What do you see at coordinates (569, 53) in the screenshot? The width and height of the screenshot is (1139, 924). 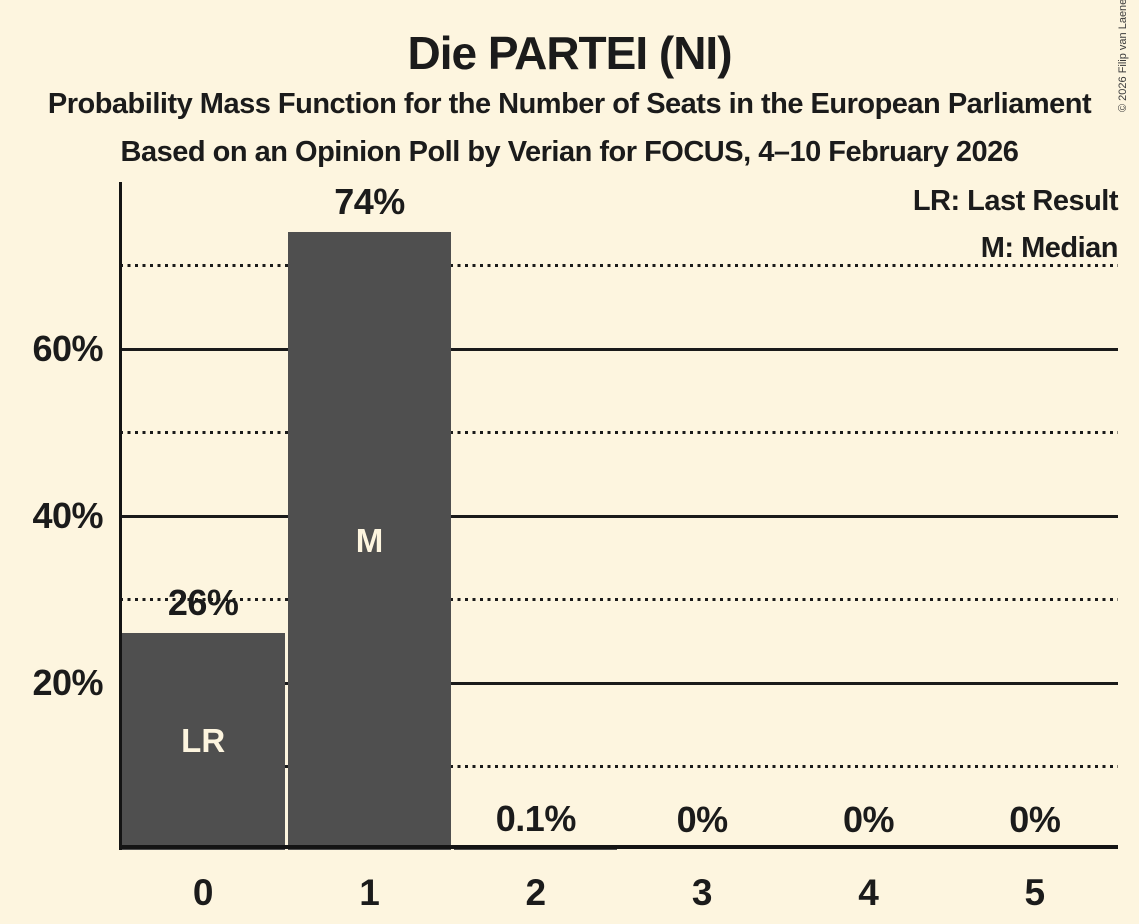 I see `chart-title: Die PARTEI (NI)` at bounding box center [569, 53].